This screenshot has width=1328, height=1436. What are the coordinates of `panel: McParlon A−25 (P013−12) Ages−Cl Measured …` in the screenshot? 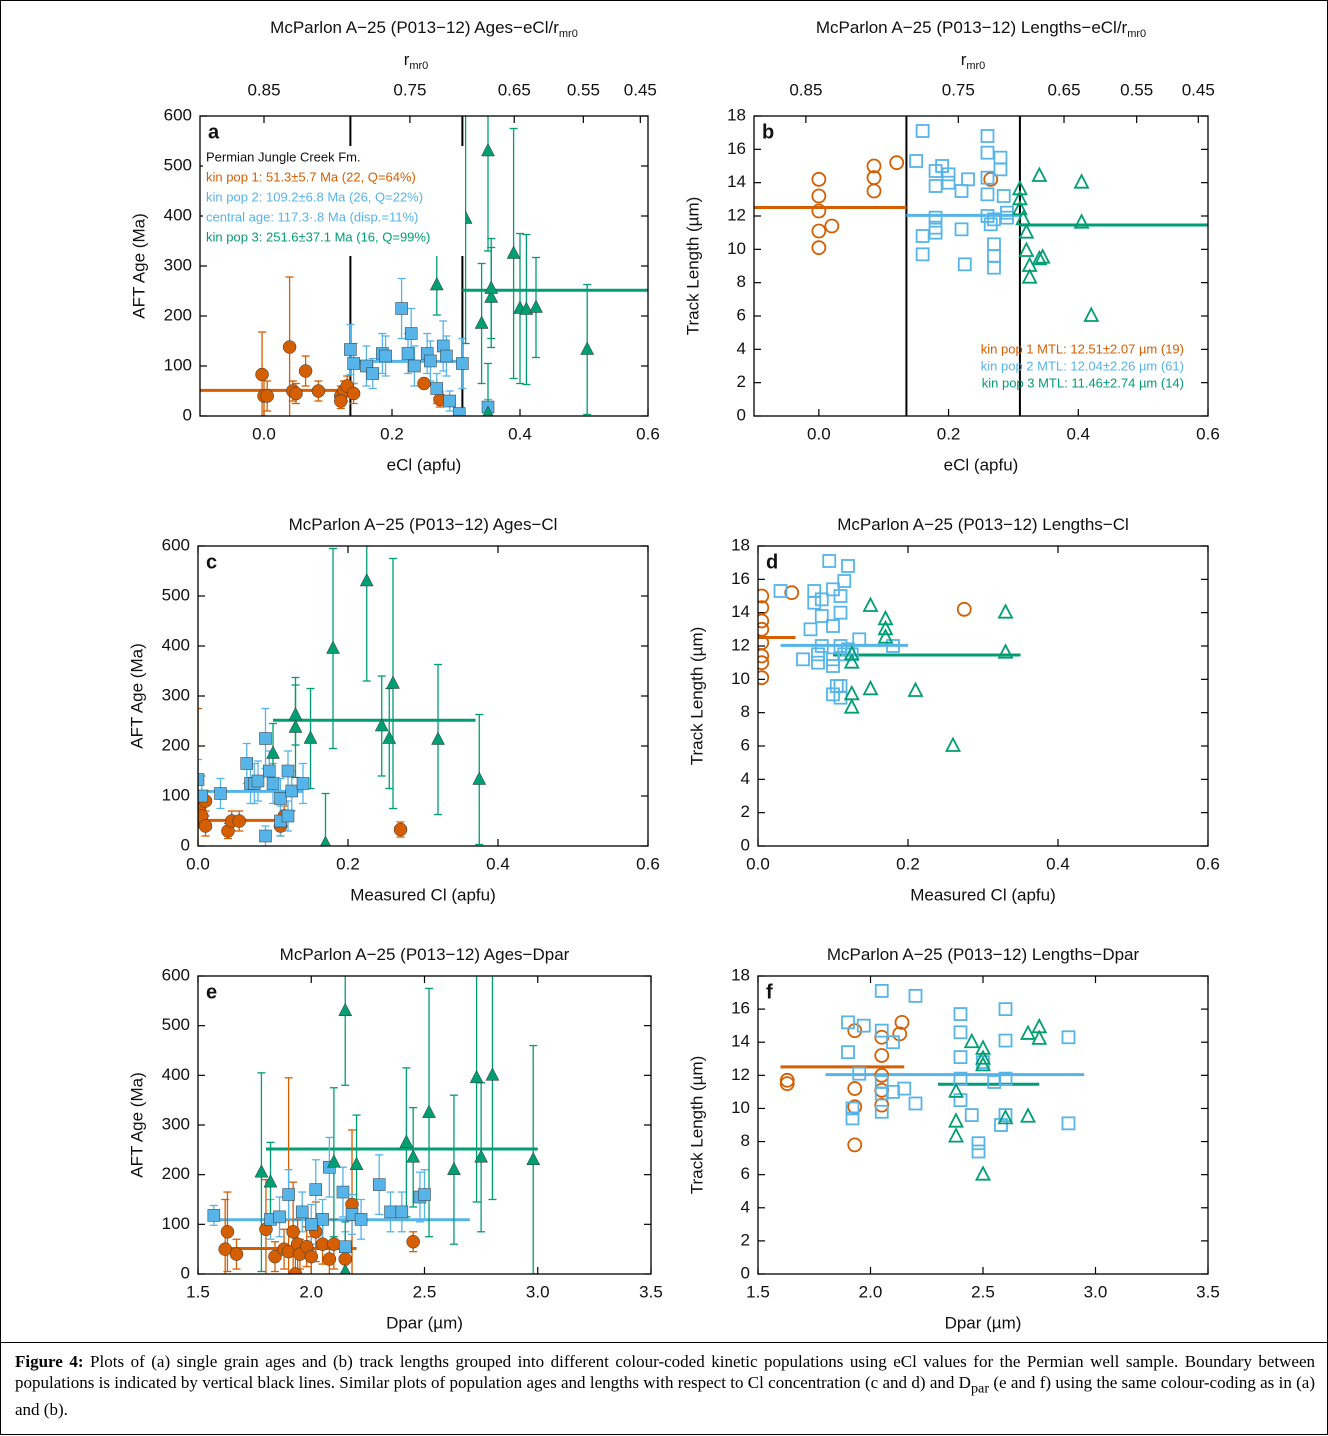 It's located at (393, 709).